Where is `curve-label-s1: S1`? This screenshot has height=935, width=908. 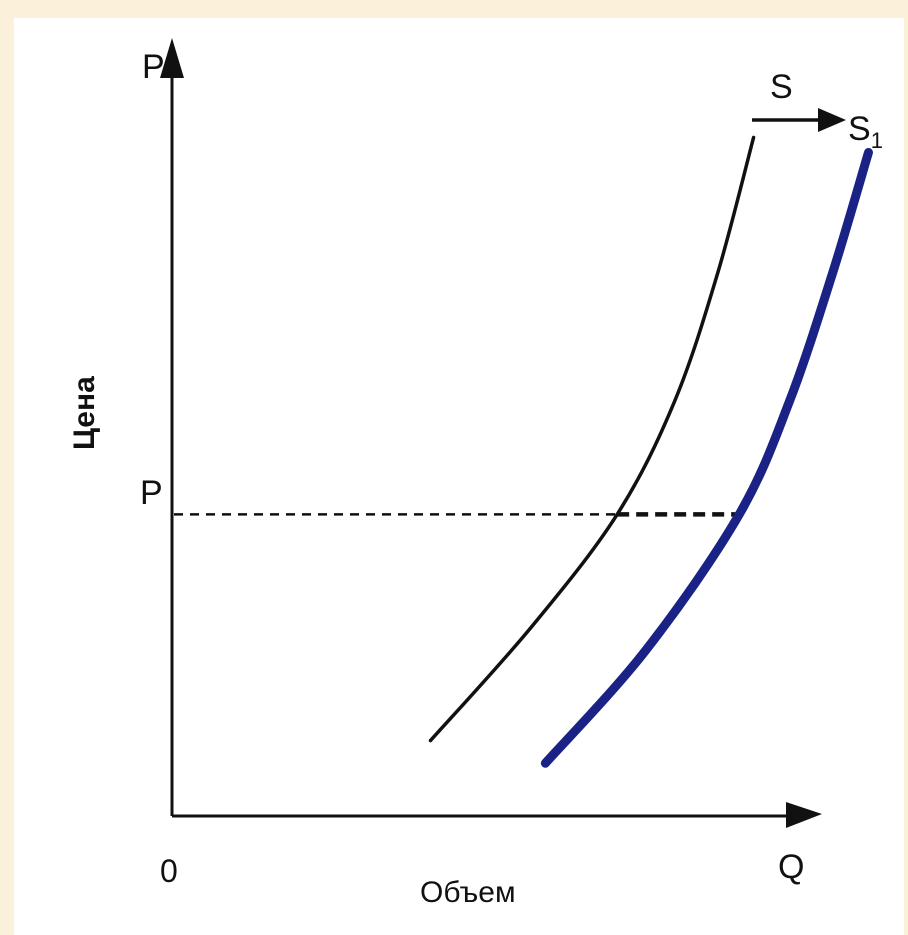 curve-label-s1: S1 is located at coordinates (865, 131).